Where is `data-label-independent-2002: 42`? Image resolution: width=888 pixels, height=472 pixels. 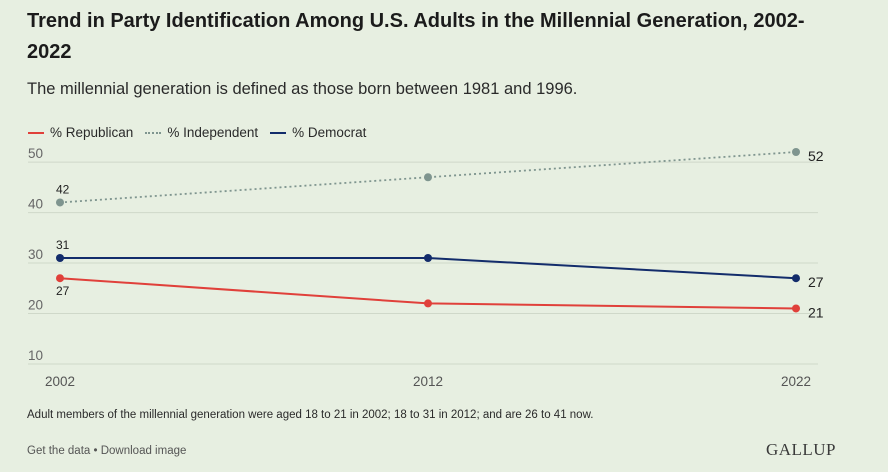
data-label-independent-2002: 42 is located at coordinates (63, 189).